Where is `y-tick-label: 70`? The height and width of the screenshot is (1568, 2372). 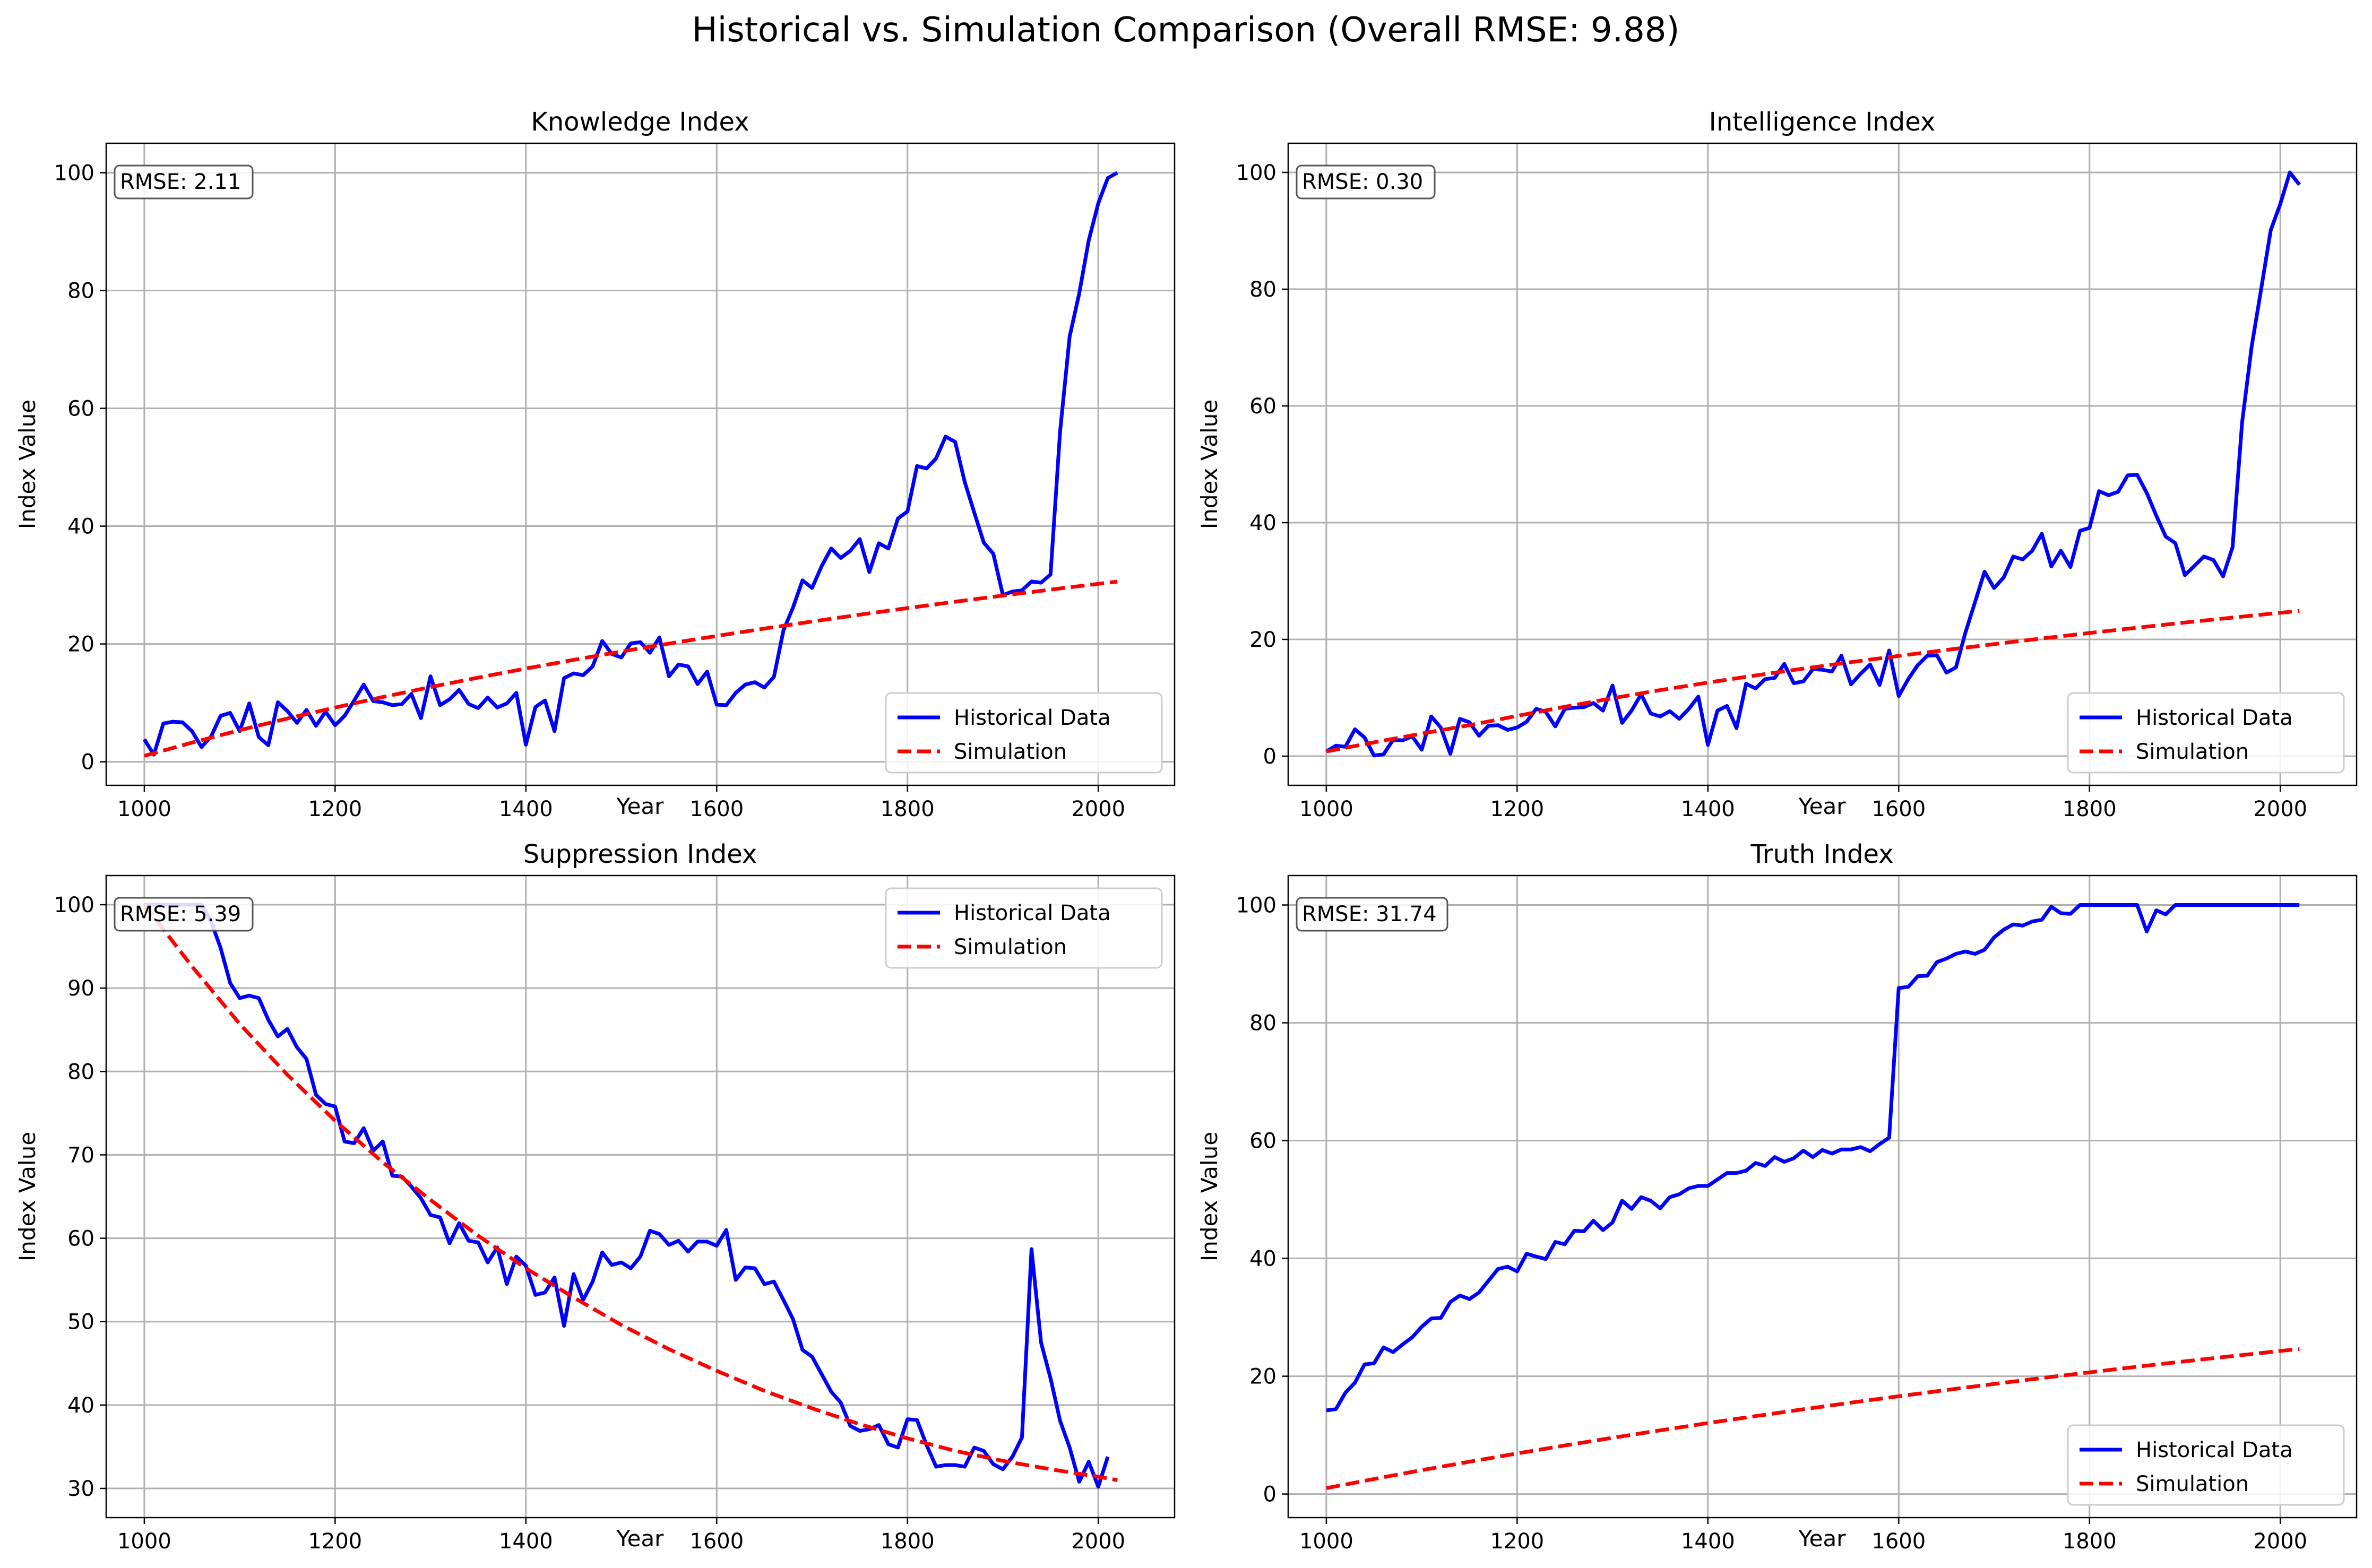 y-tick-label: 70 is located at coordinates (80, 1155).